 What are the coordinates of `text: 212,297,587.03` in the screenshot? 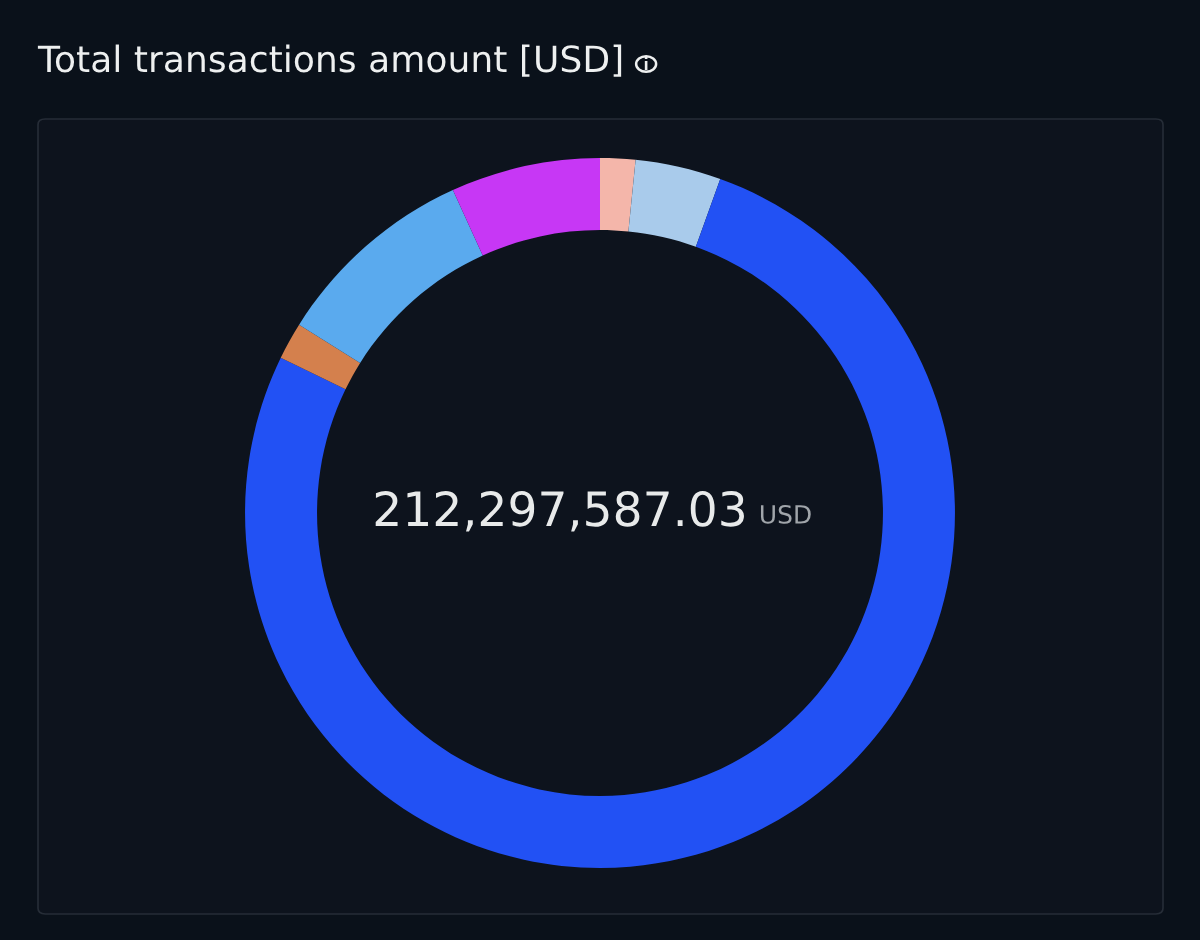 It's located at (559, 511).